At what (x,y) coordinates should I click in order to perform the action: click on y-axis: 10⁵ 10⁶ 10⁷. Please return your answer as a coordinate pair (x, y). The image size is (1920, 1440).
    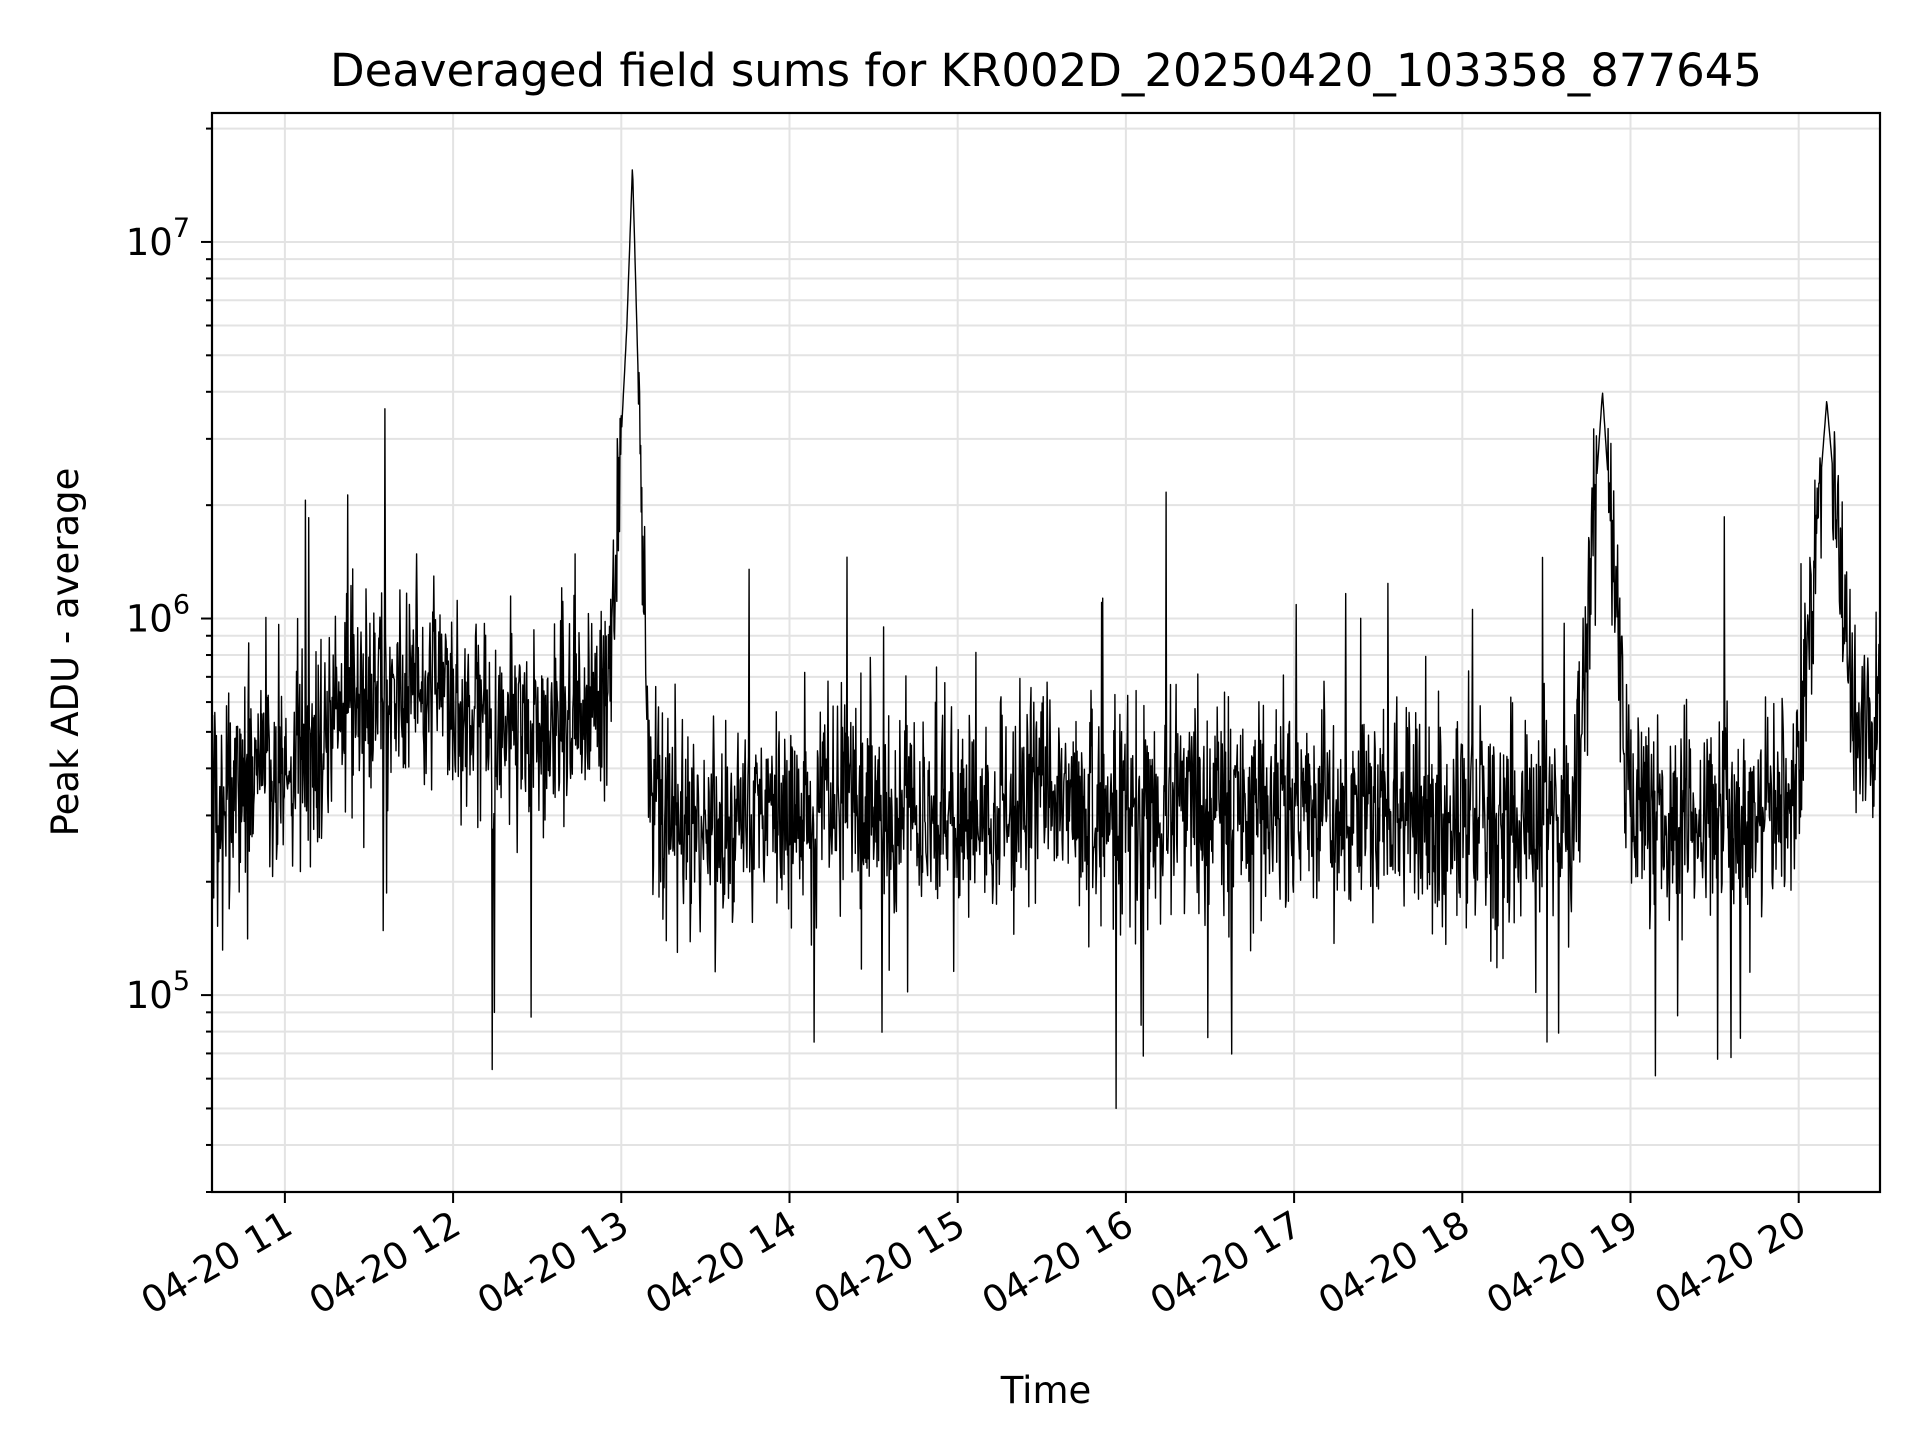
    Looking at the image, I should click on (169, 660).